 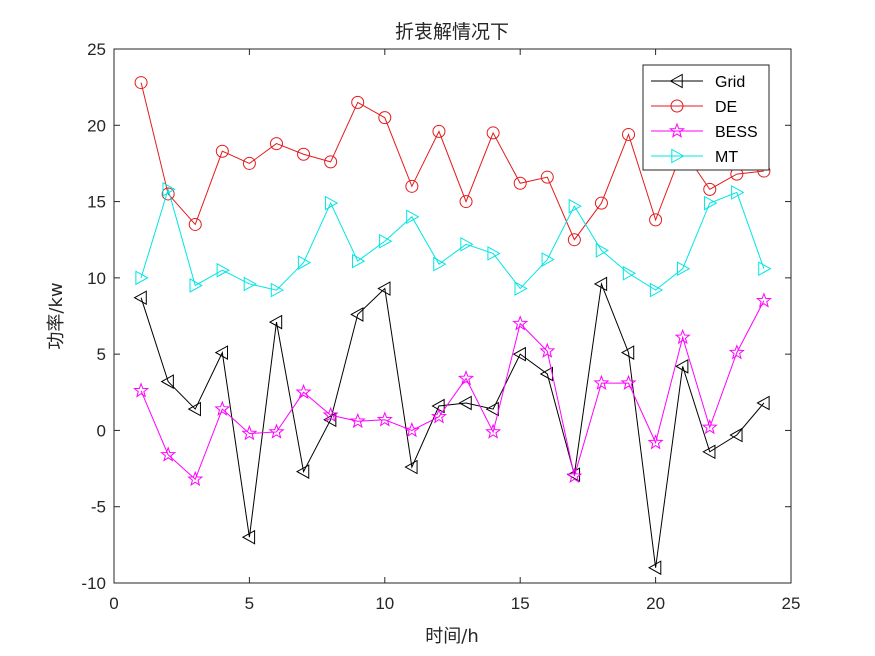 I want to click on legend-box, so click(x=706, y=117).